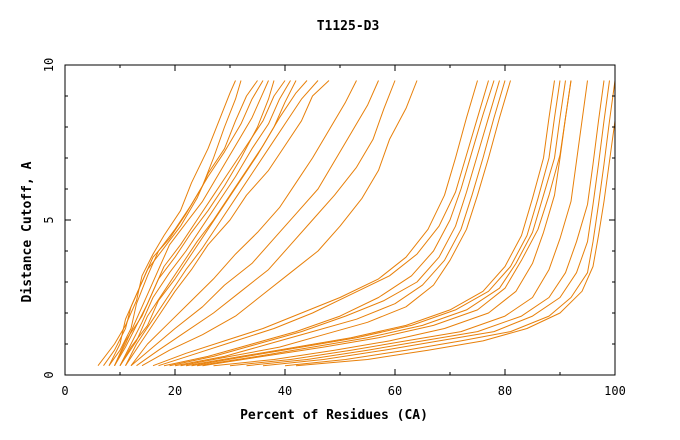 This screenshot has width=680, height=440. I want to click on y-tick-label: 5, so click(49, 219).